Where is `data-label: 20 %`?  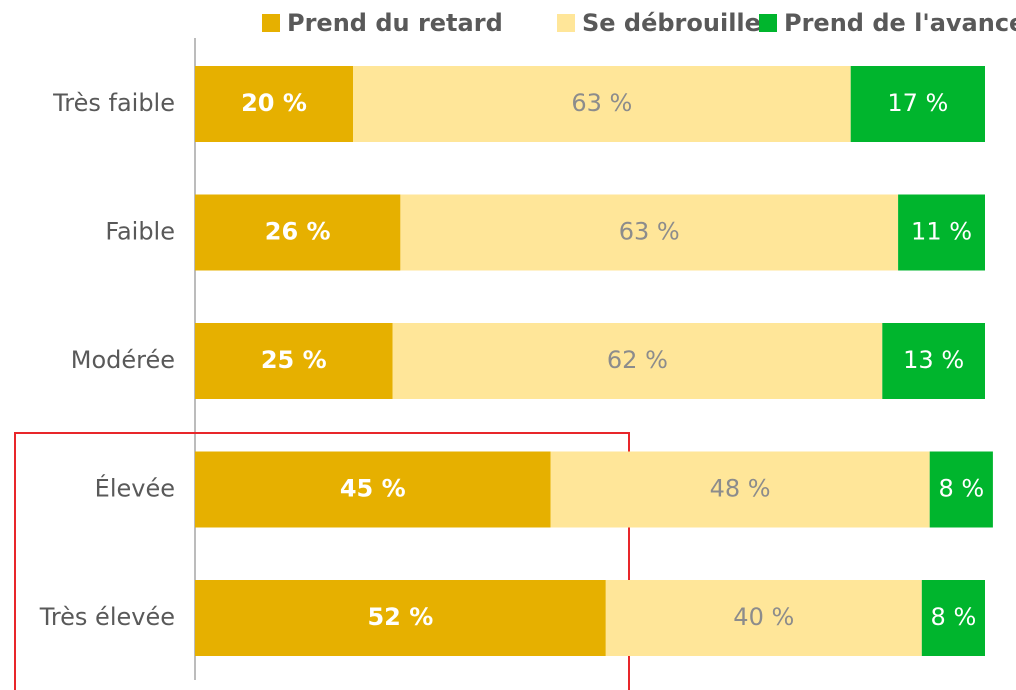 data-label: 20 % is located at coordinates (274, 103).